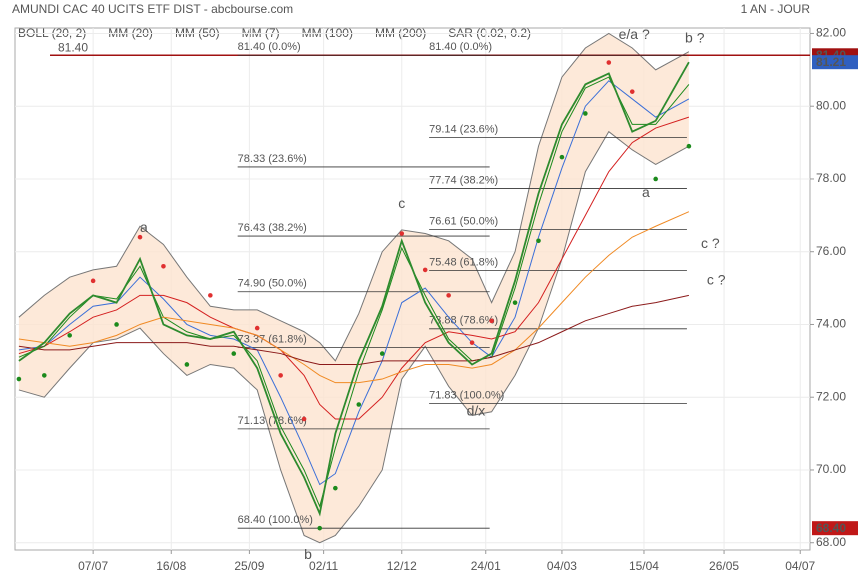 This screenshot has height=580, width=860. Describe the element at coordinates (272, 159) in the screenshot. I see `fib-label: 78.33 (23.6%)` at that location.